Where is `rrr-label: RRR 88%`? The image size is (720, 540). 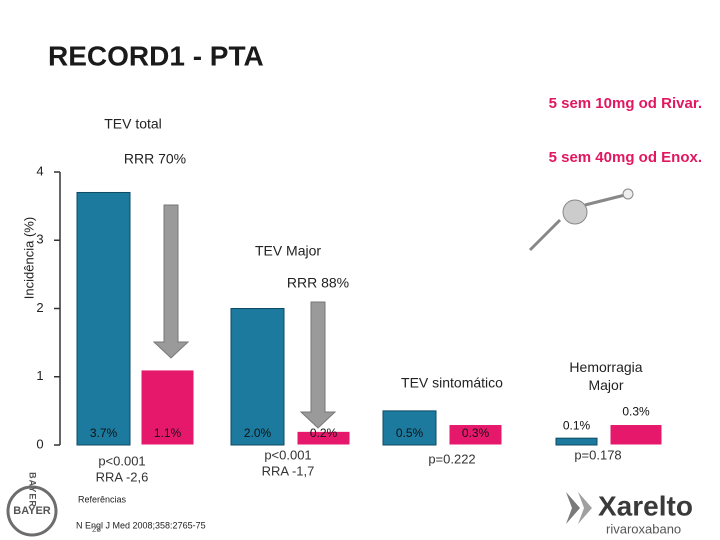
rrr-label: RRR 88% is located at coordinates (318, 283).